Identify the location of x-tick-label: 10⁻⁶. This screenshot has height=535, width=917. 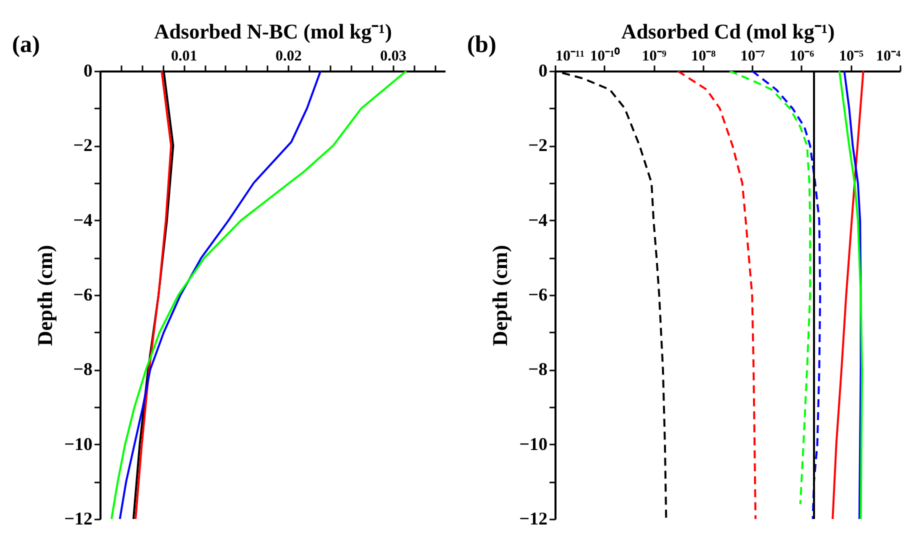
(802, 56).